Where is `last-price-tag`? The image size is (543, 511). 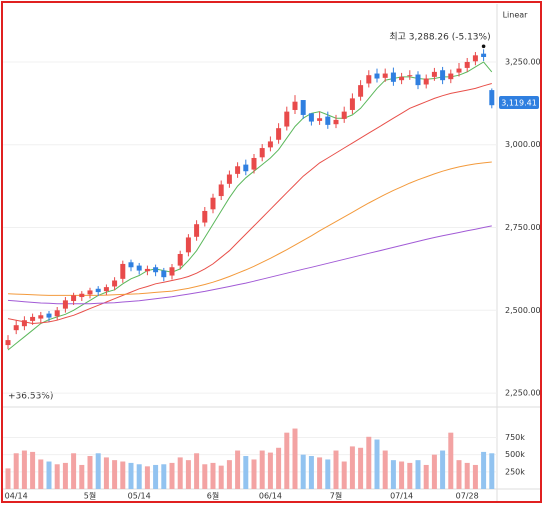
last-price-tag is located at coordinates (519, 102).